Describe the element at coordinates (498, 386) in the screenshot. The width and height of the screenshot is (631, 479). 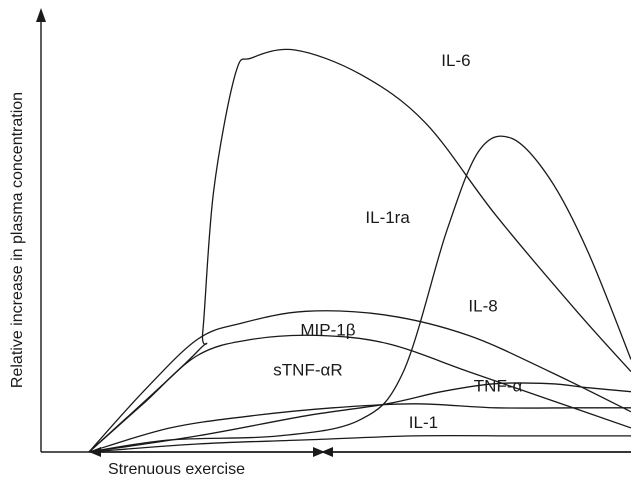
I see `series-label-5: TNF-α` at that location.